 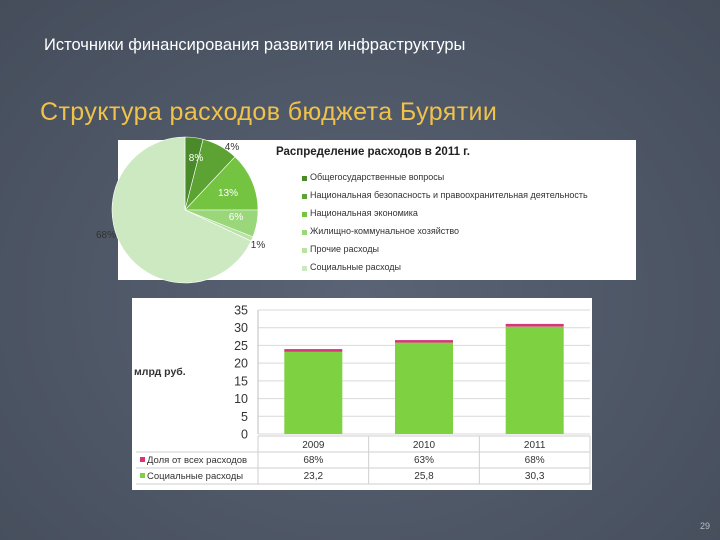 What do you see at coordinates (160, 372) in the screenshot?
I see `bar-y-axis-label: млрд руб.` at bounding box center [160, 372].